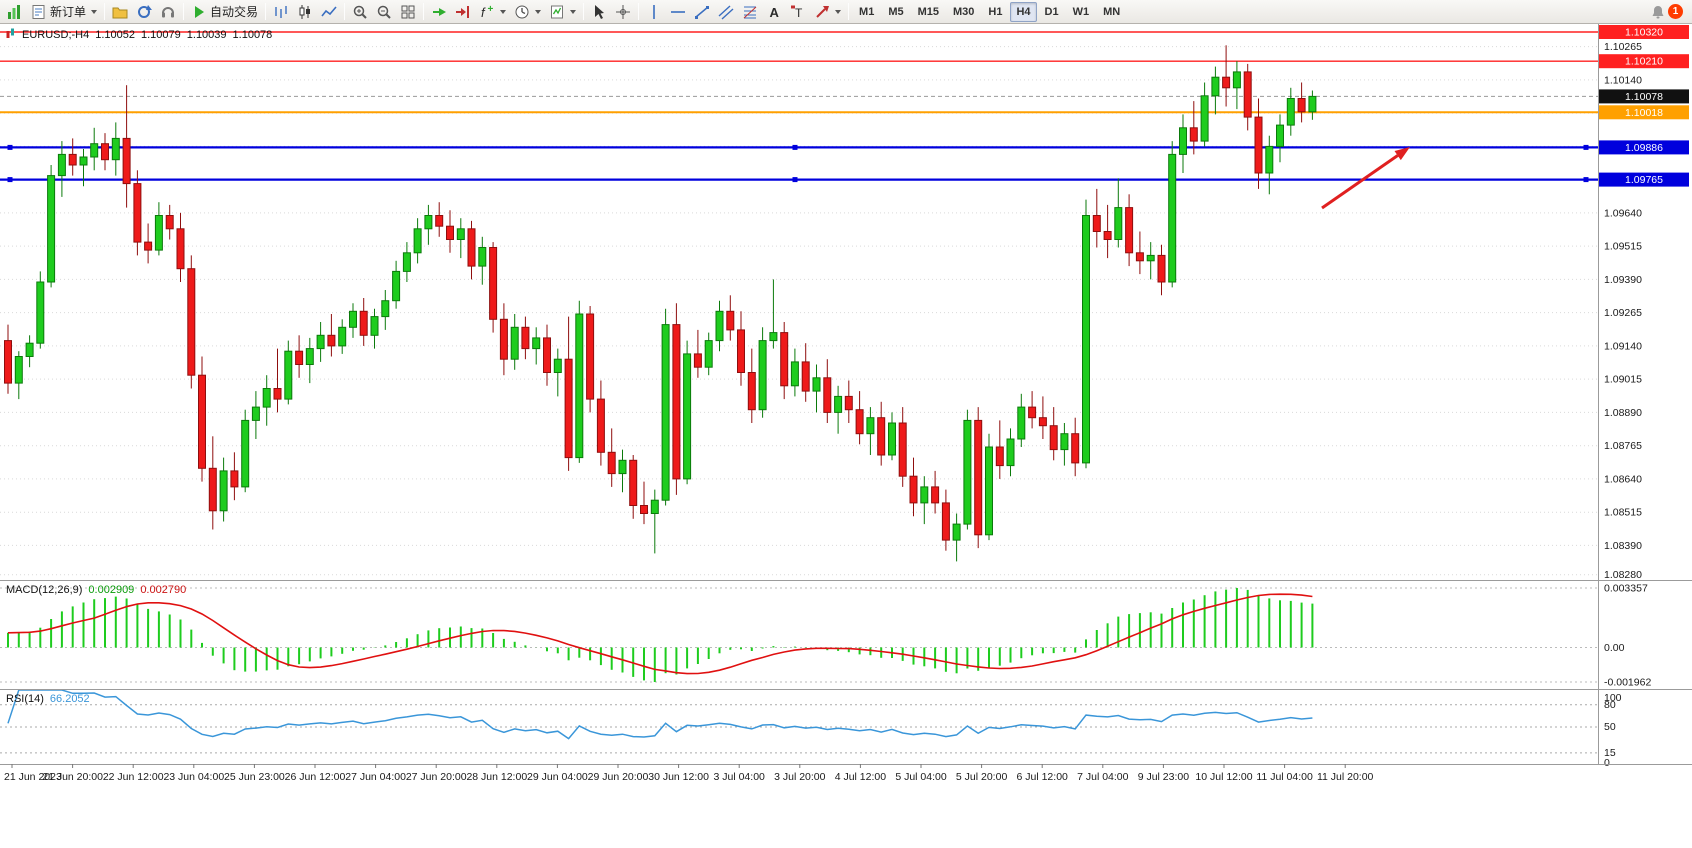 The width and height of the screenshot is (1692, 848). I want to click on profiles-icon, so click(120, 12).